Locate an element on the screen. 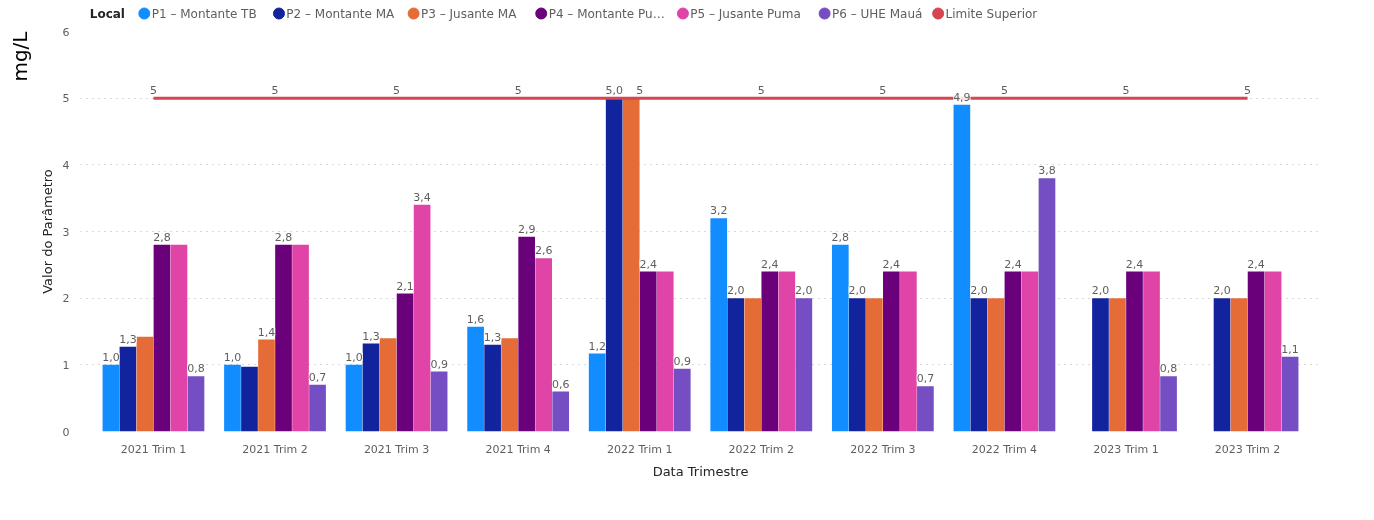 The image size is (1374, 520). legend-title: Local is located at coordinates (107, 13).